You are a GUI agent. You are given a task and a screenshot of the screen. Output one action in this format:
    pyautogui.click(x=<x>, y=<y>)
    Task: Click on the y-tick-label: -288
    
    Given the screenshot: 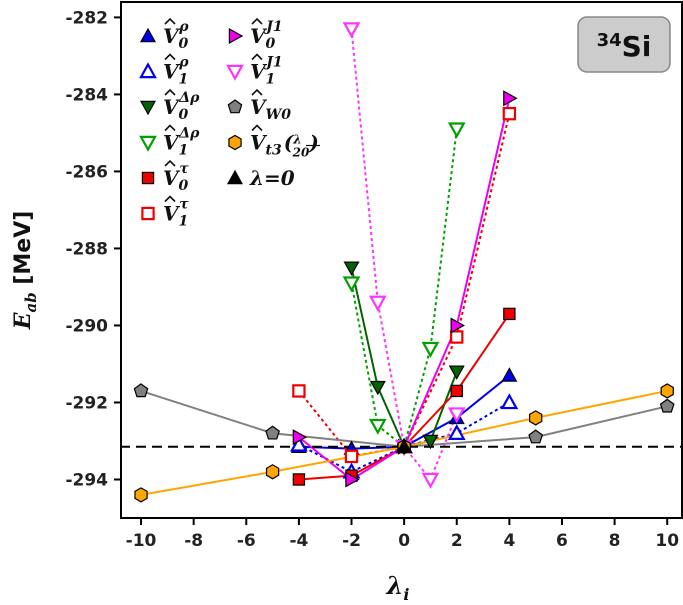 What is the action you would take?
    pyautogui.click(x=86, y=249)
    